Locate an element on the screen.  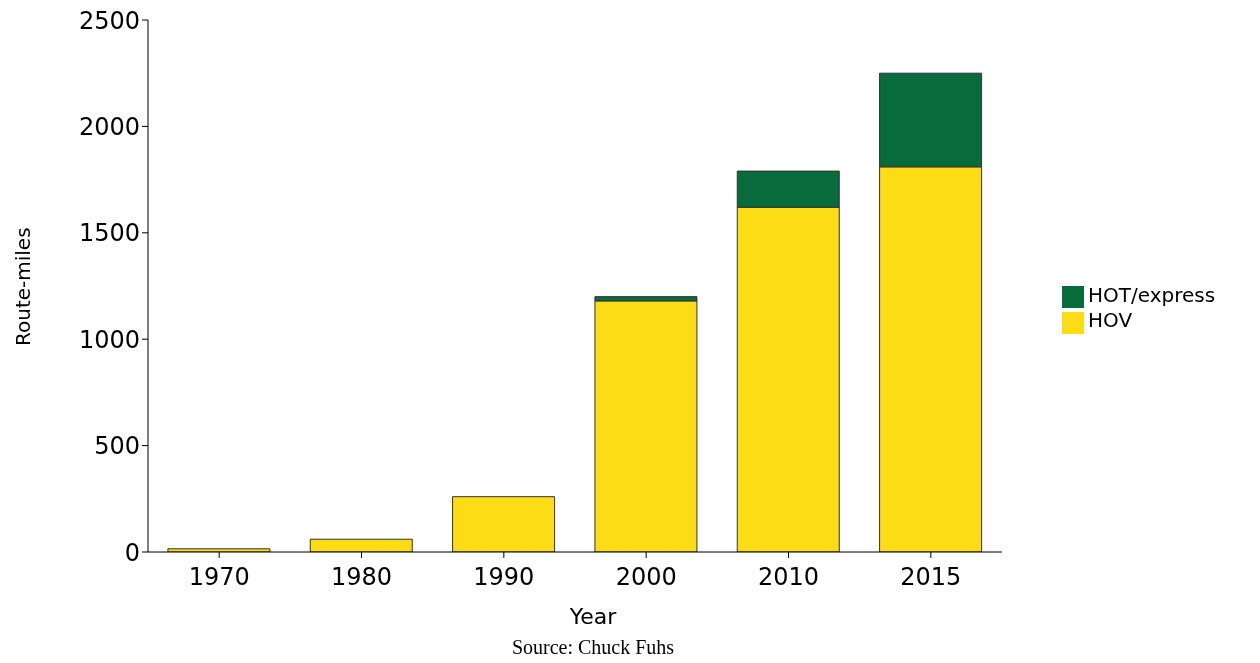
source-note: Source: Chuck Fuhs is located at coordinates (593, 647).